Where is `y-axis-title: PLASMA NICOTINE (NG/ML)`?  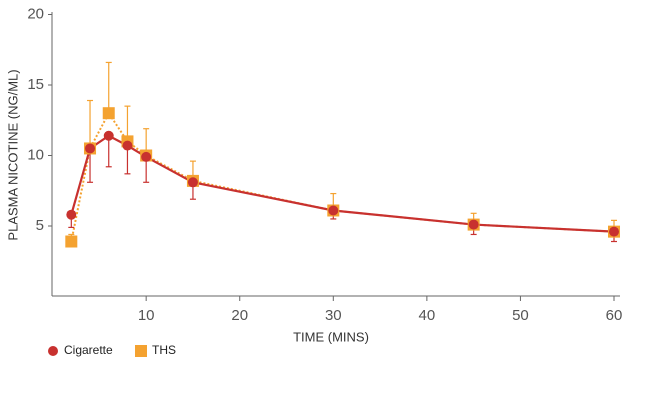
y-axis-title: PLASMA NICOTINE (NG/ML) is located at coordinates (12, 154).